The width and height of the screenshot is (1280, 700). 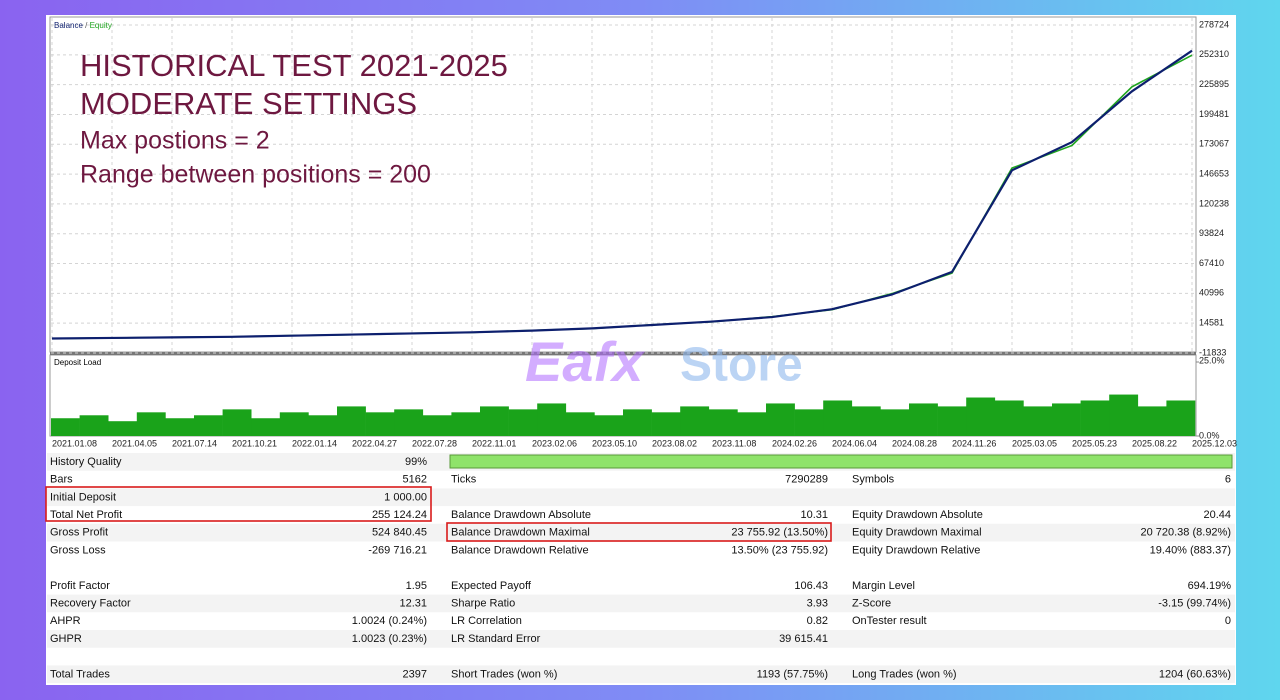 I want to click on x-tick-label: 2021.07.14, so click(x=194, y=443).